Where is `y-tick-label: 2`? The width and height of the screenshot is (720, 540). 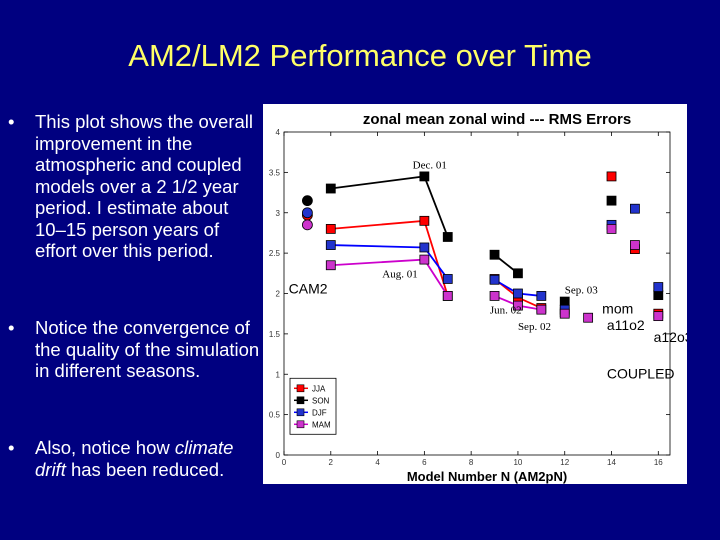 y-tick-label: 2 is located at coordinates (278, 294).